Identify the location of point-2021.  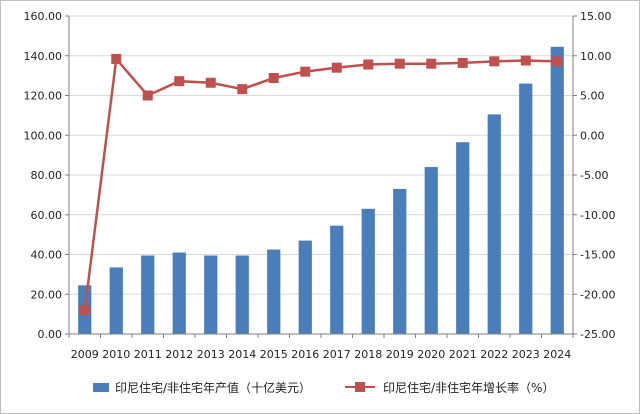
(462, 62).